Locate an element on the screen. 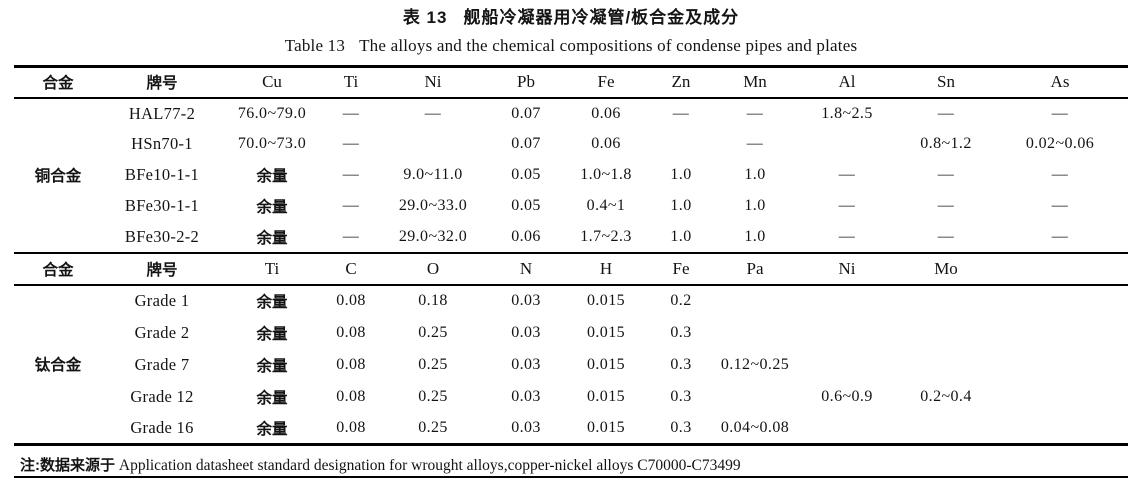 The height and width of the screenshot is (479, 1142). value-cell: 76.0~79.0 is located at coordinates (272, 113).